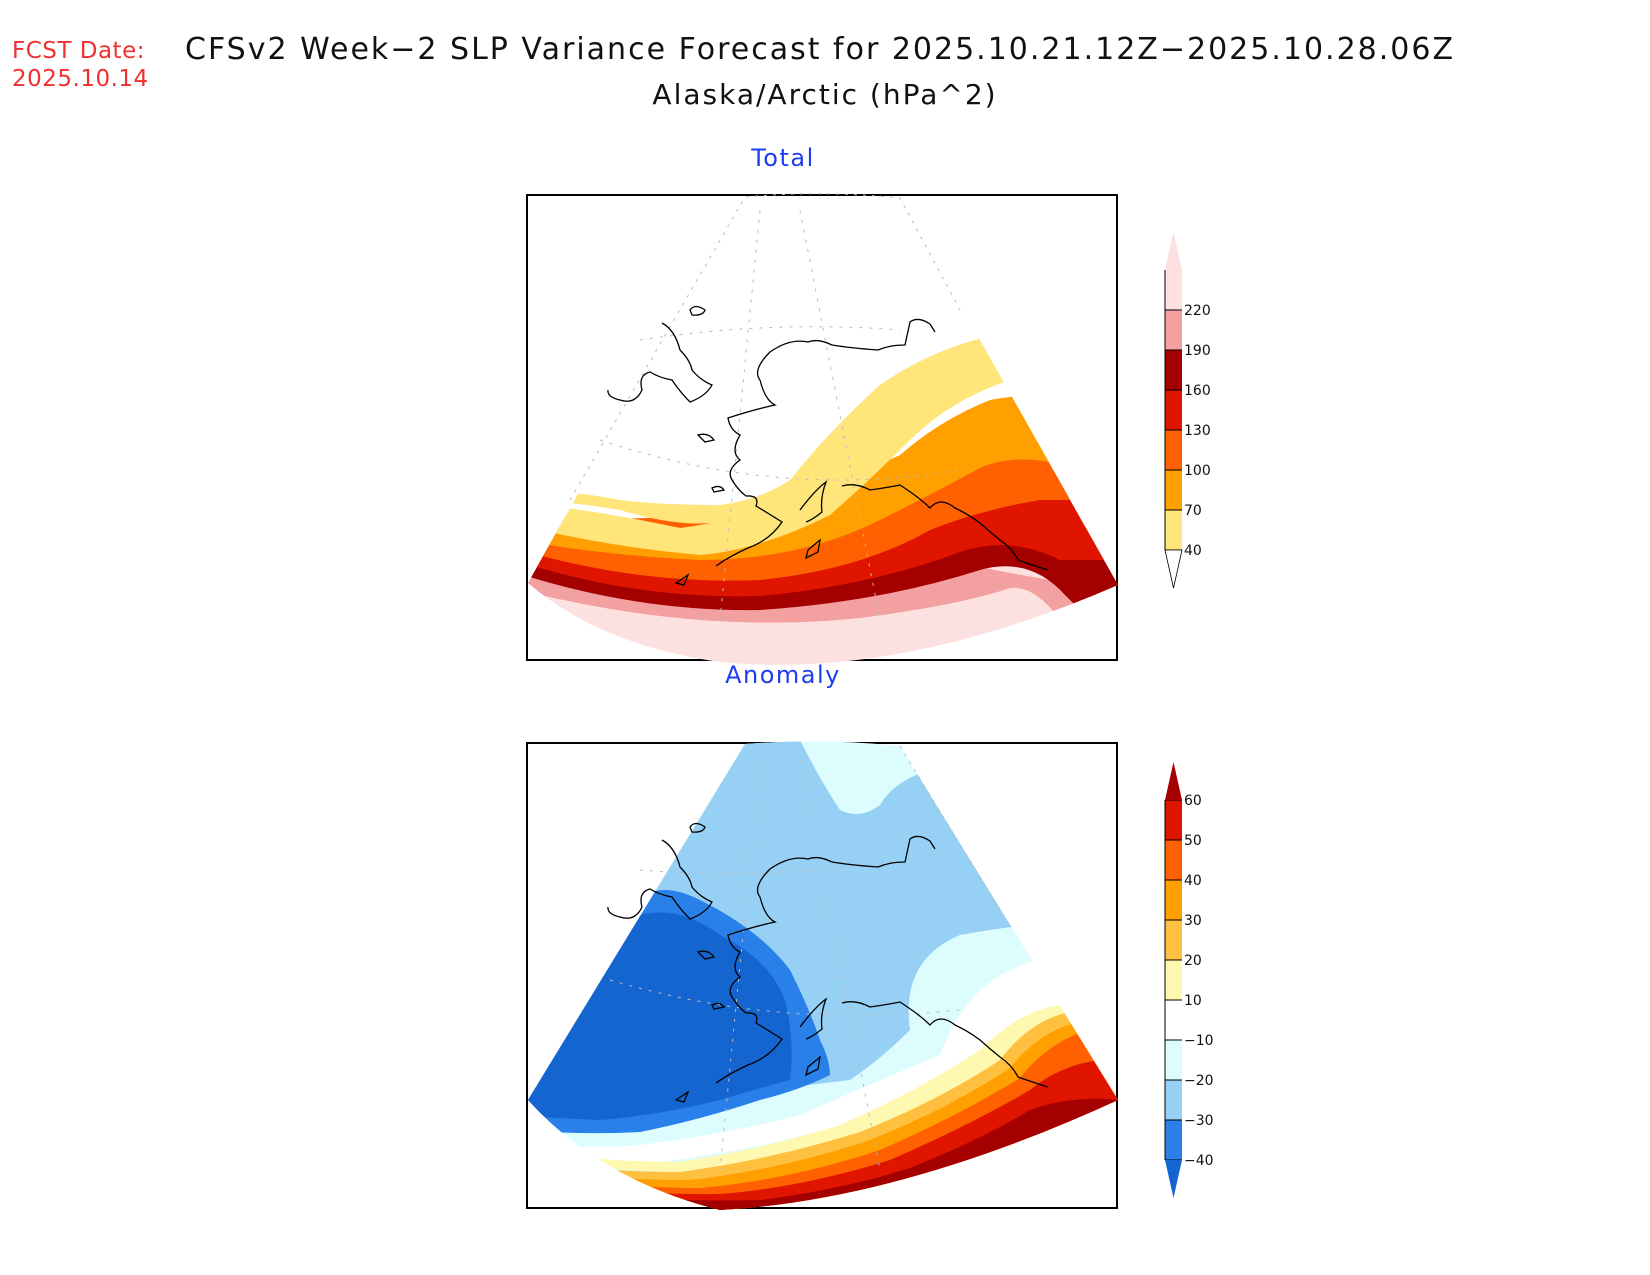  What do you see at coordinates (749, 473) in the screenshot?
I see `total-coast-alaska-west` at bounding box center [749, 473].